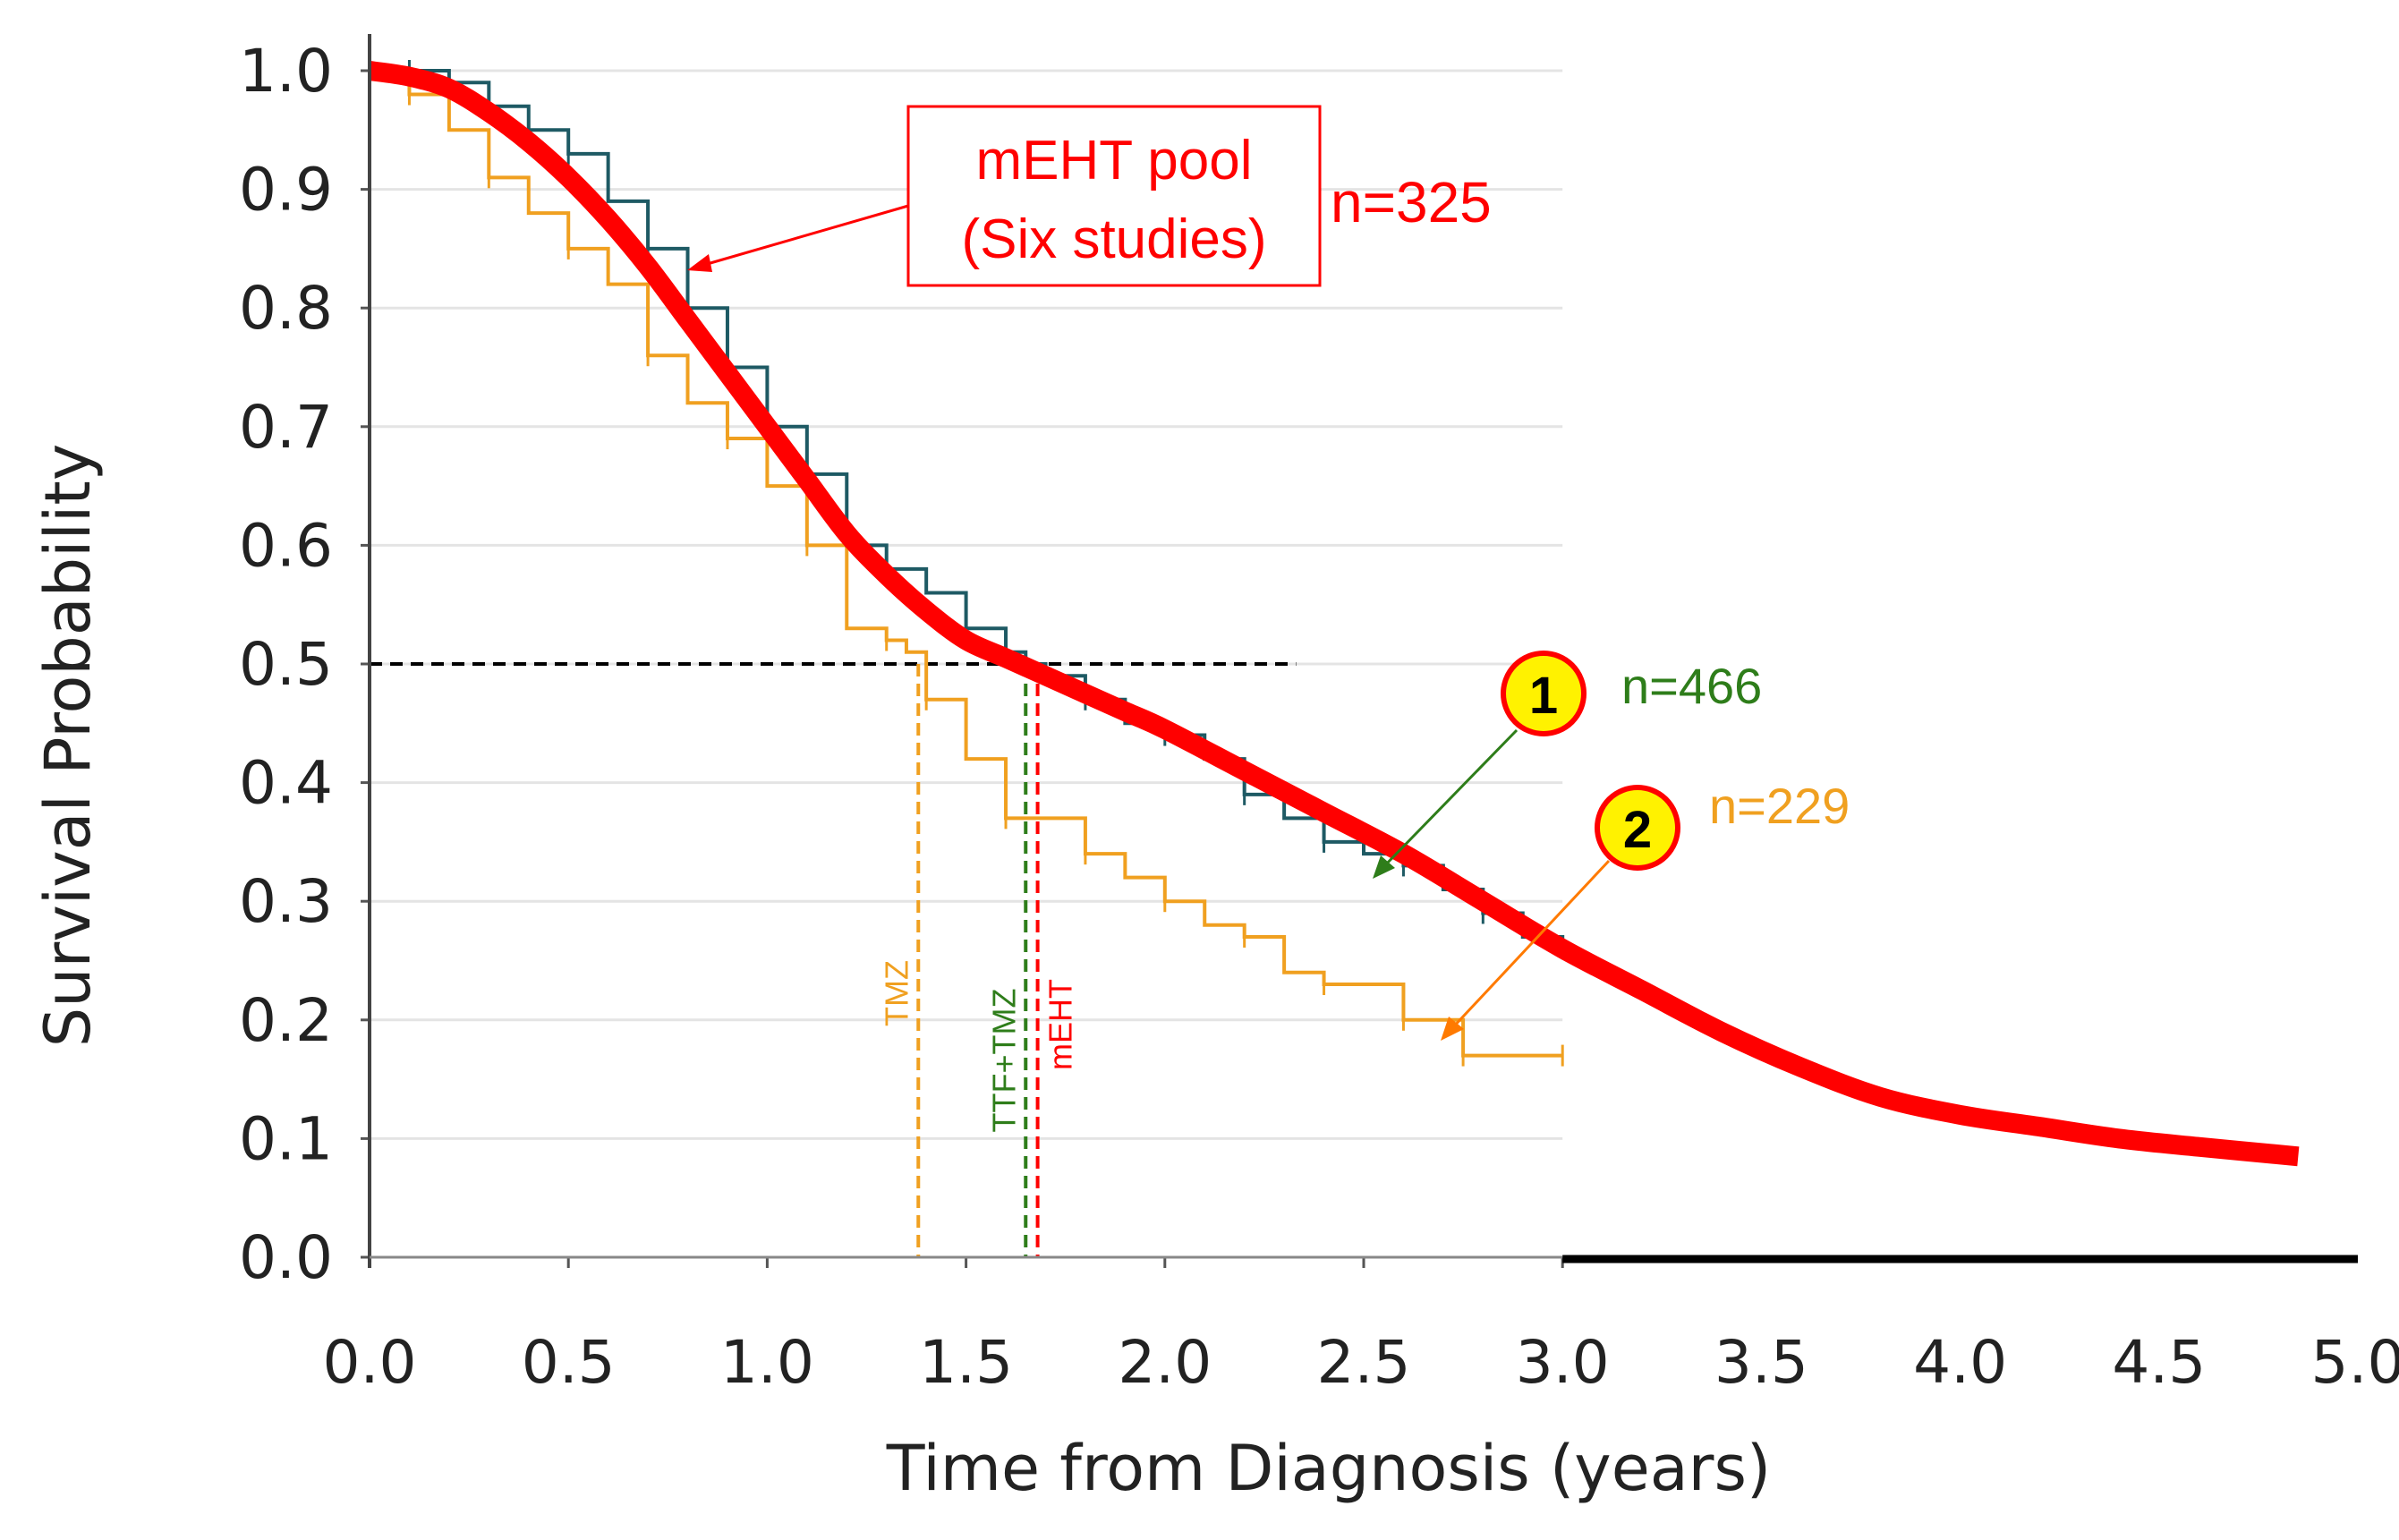 The image size is (2399, 1540). What do you see at coordinates (1645, 910) in the screenshot?
I see `series-2-annotation: 2 n=229` at bounding box center [1645, 910].